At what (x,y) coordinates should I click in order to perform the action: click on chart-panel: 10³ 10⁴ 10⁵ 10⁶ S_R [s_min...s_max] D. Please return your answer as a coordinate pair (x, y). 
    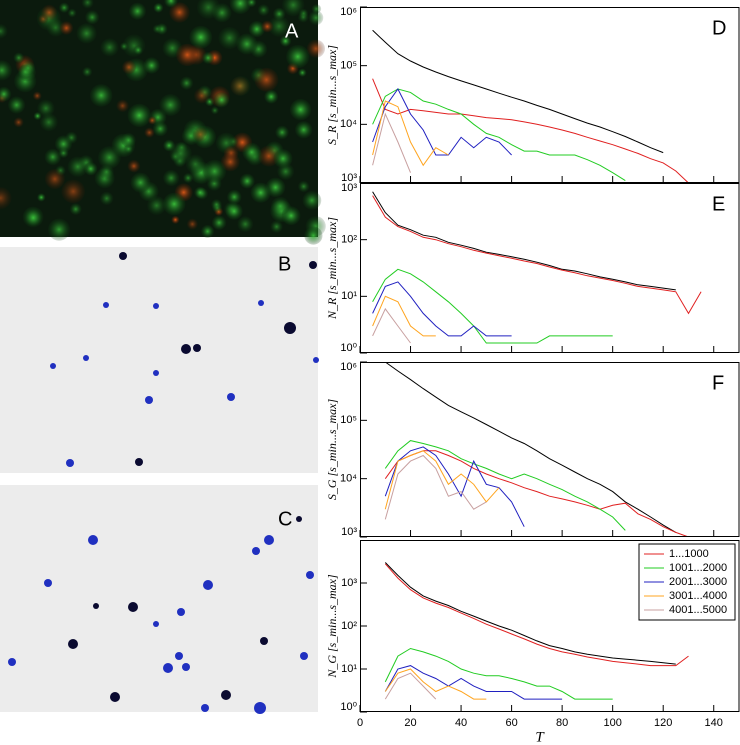
    Looking at the image, I should click on (532, 95).